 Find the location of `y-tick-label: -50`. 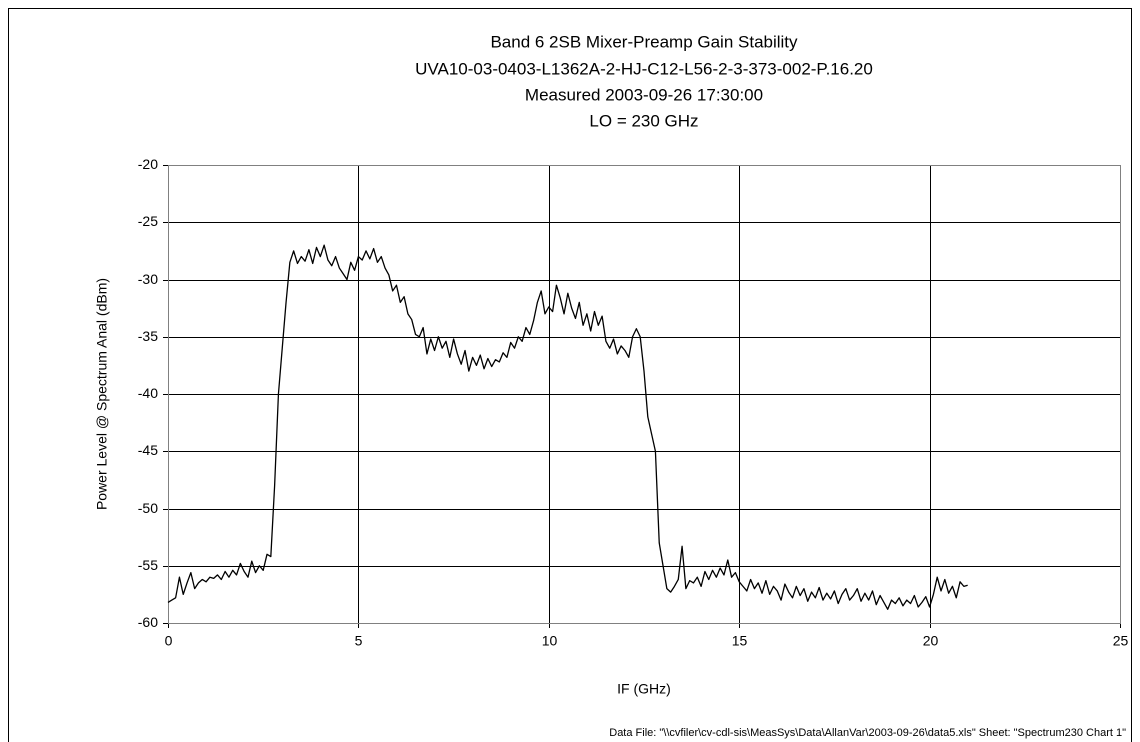

y-tick-label: -50 is located at coordinates (148, 508).